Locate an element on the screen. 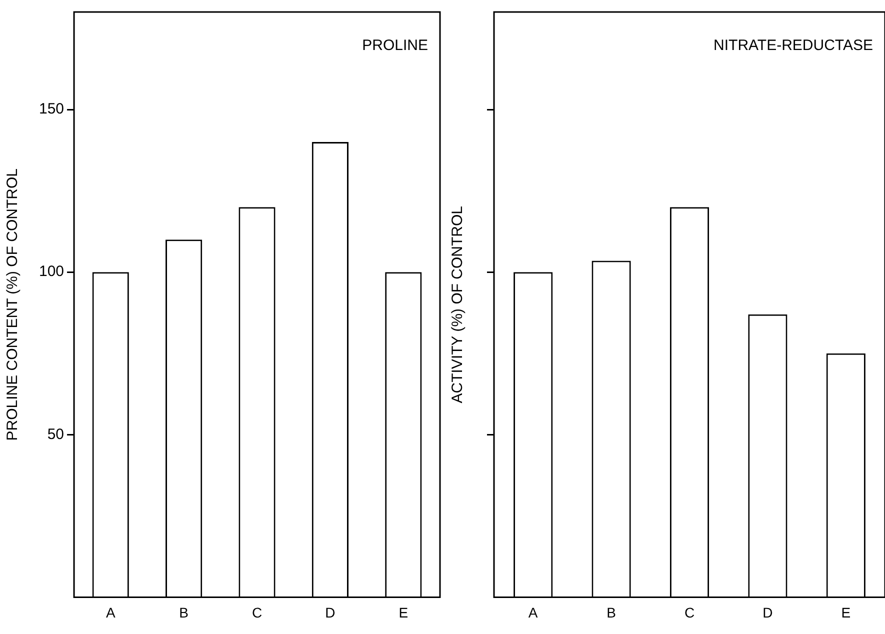 The height and width of the screenshot is (634, 885). text: PROLINE is located at coordinates (395, 45).